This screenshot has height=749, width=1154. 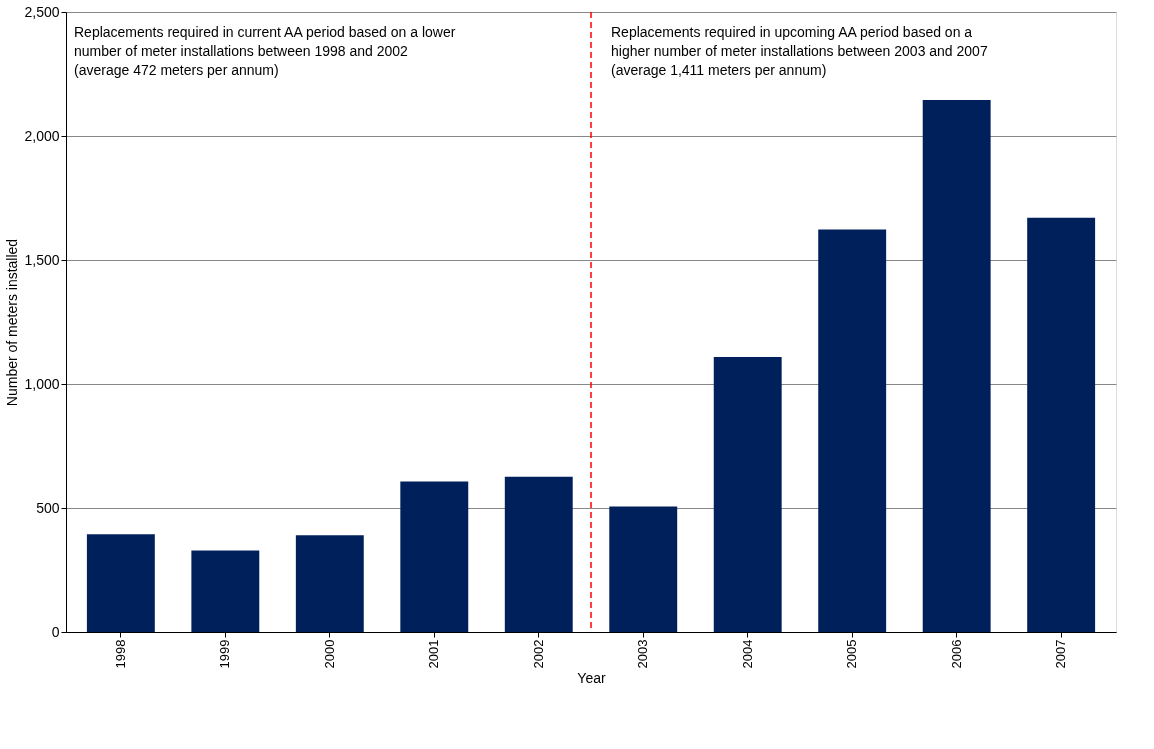 I want to click on y-tick-label: 0, so click(x=55, y=631).